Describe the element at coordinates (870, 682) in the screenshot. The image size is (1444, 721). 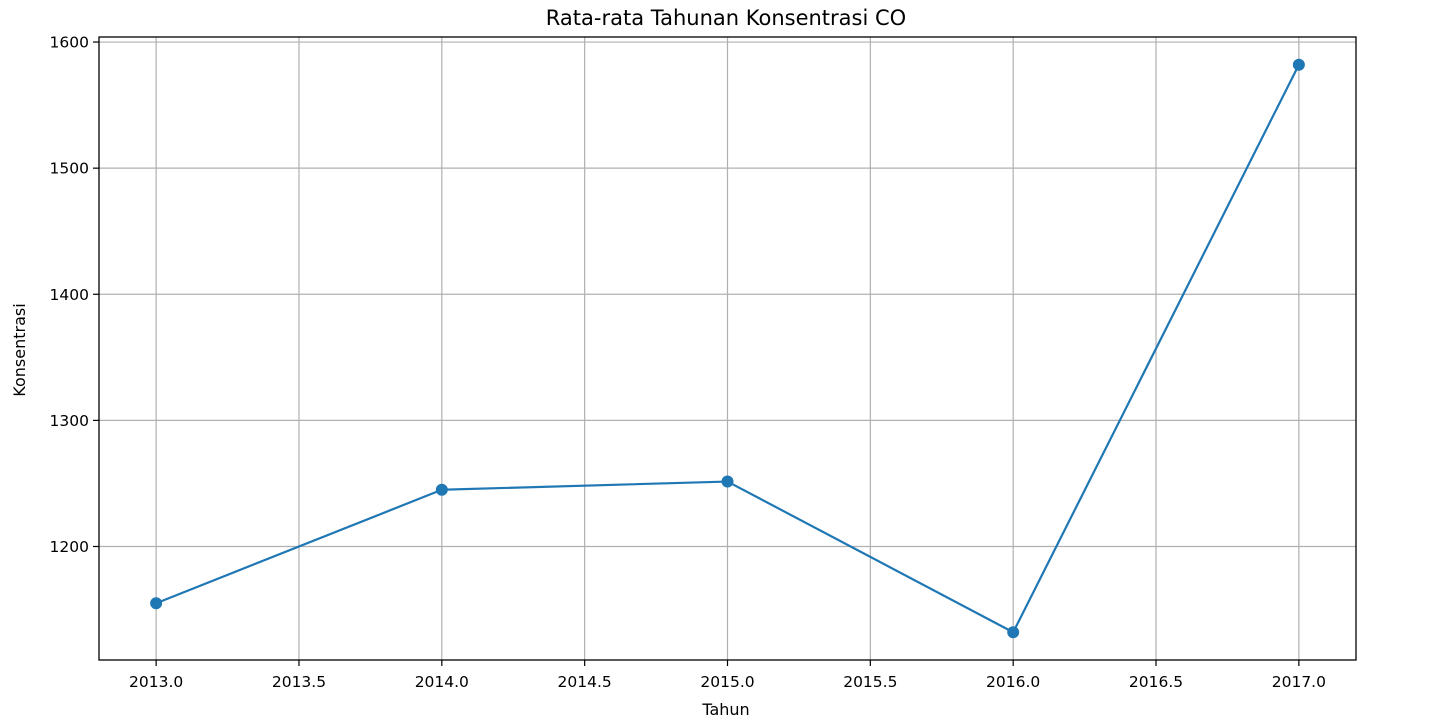
I see `x-tick-label: 2015.5` at that location.